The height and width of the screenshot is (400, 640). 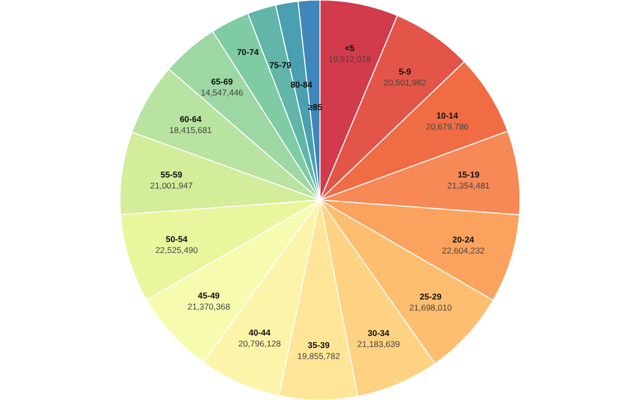 I want to click on data-label: 22,525,490, so click(x=176, y=249).